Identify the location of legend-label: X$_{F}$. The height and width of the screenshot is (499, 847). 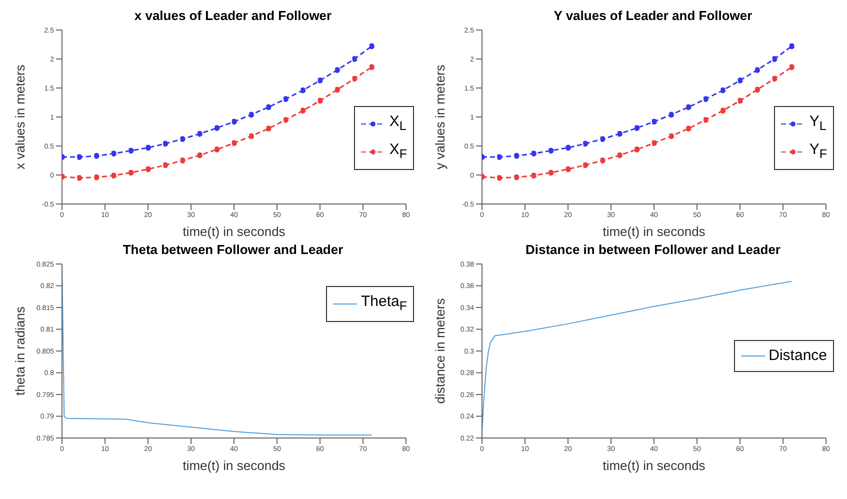
(398, 151).